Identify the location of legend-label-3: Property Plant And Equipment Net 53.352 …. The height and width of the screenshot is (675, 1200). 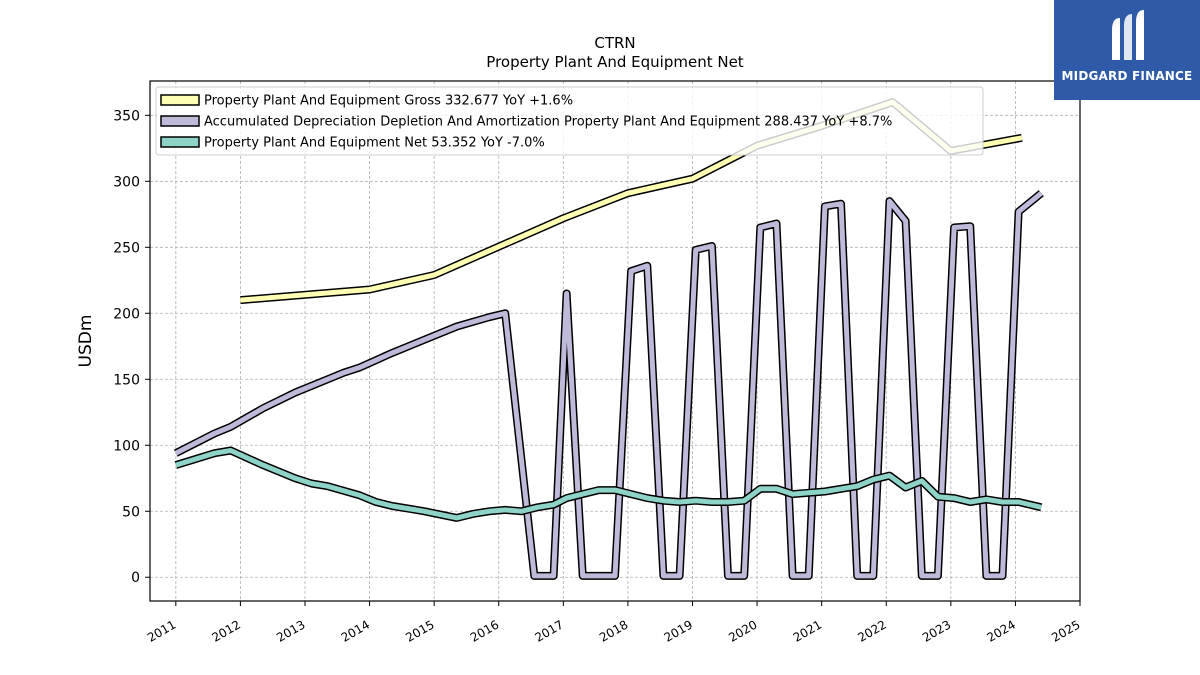
(374, 143).